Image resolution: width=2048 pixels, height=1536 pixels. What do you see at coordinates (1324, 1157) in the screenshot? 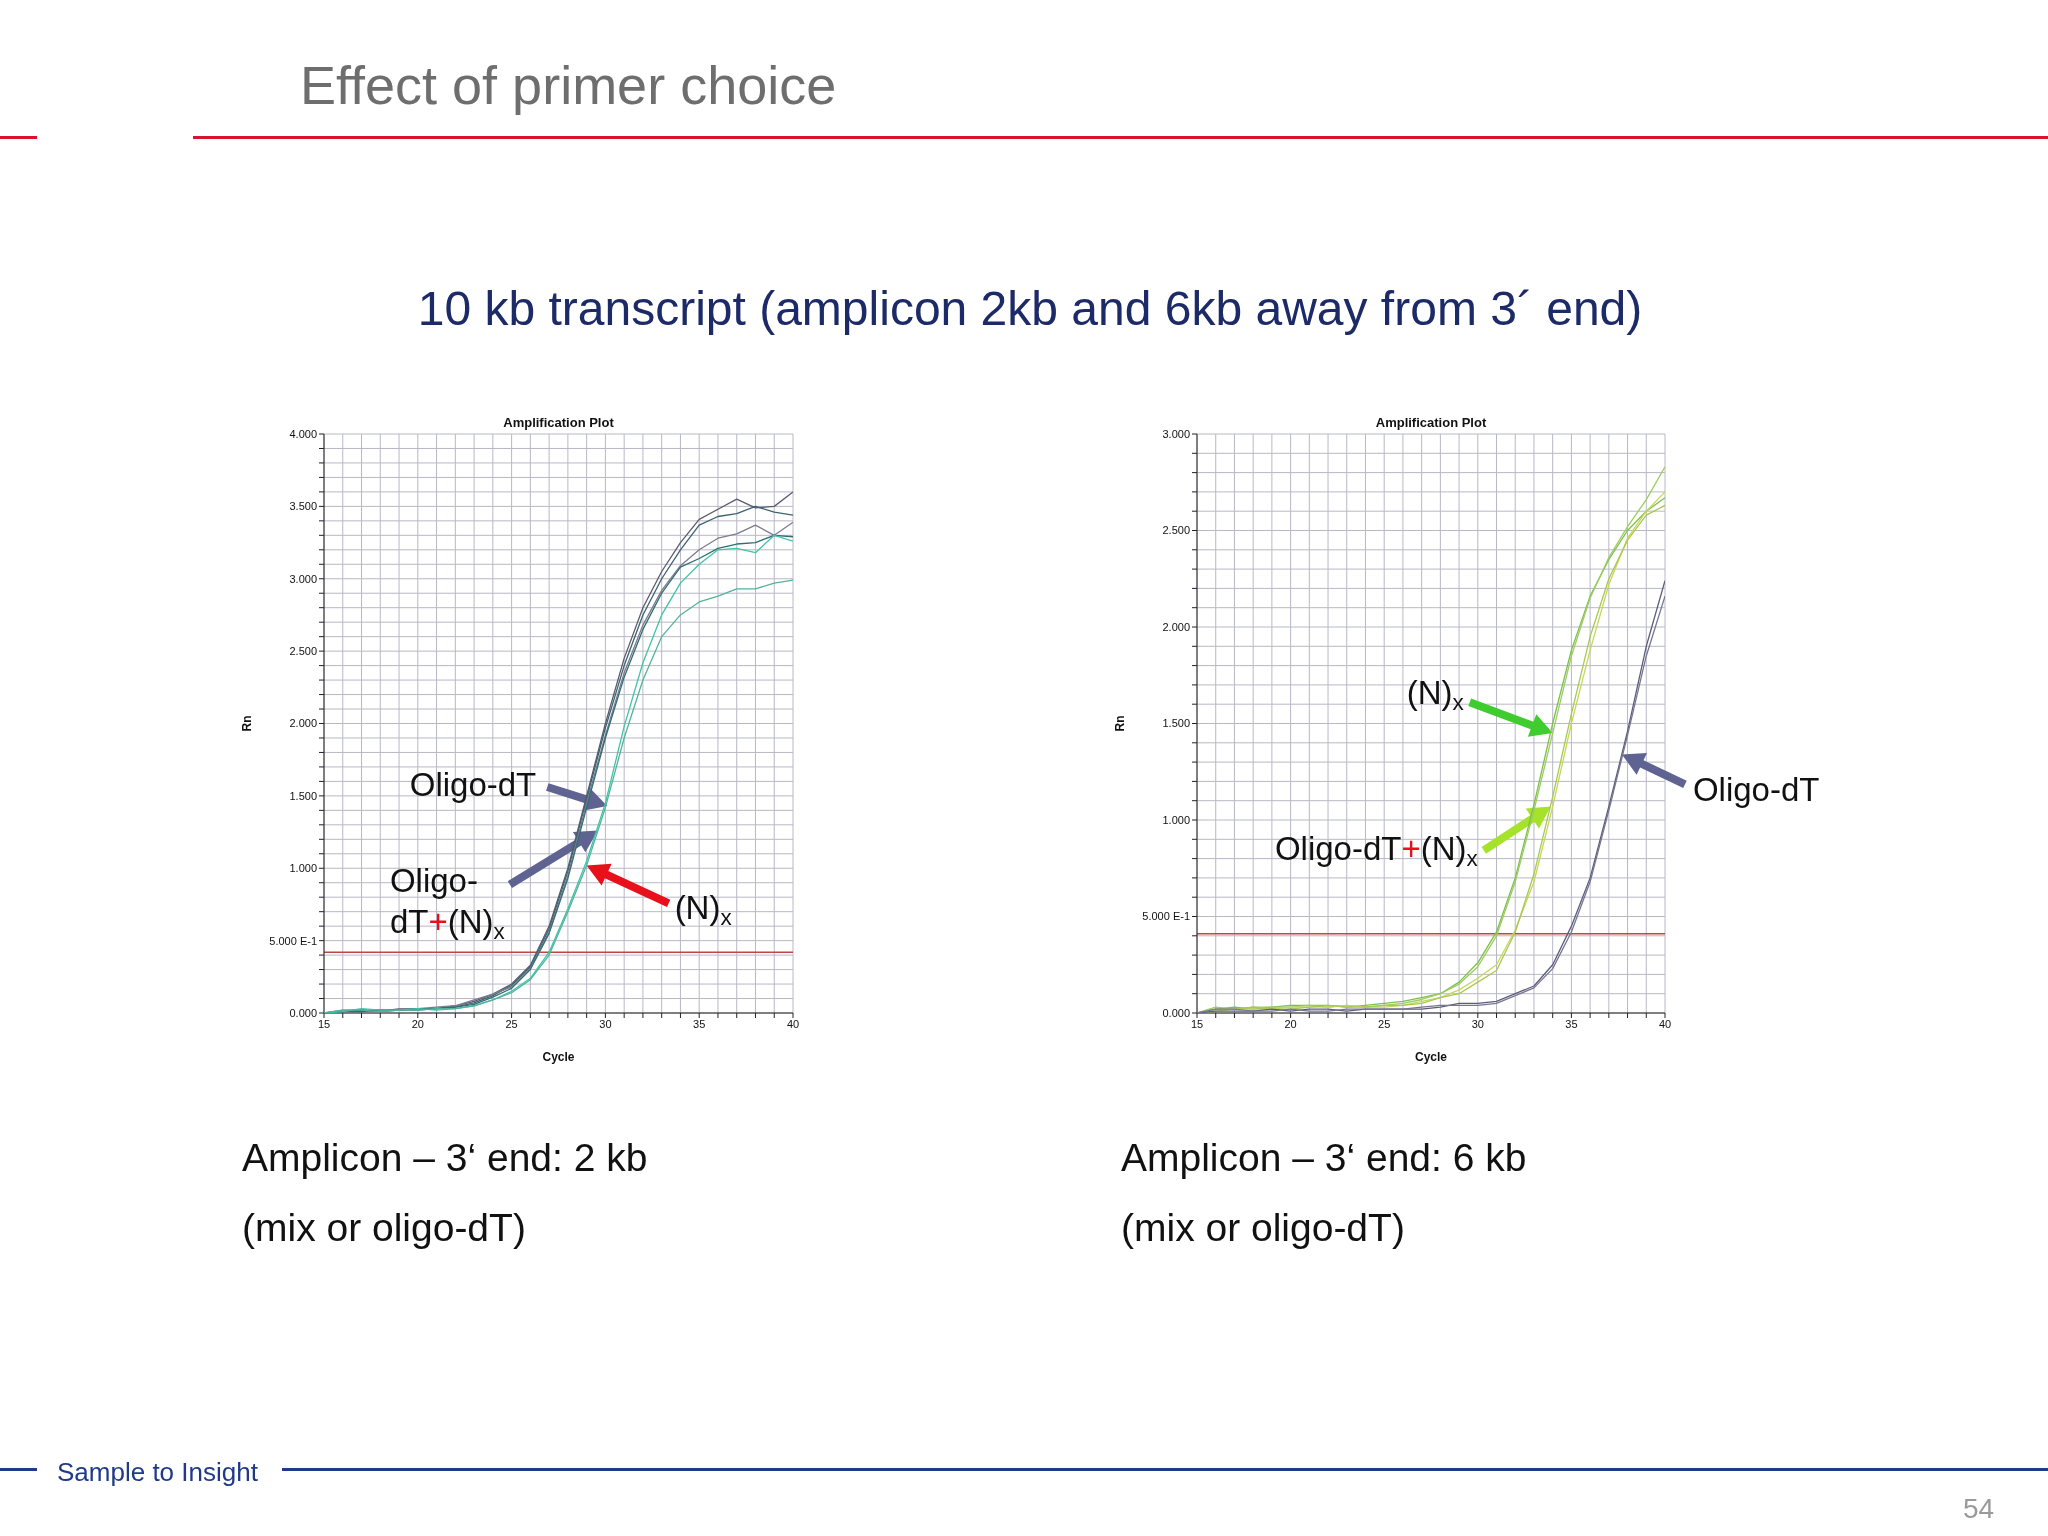
I see `text: Amplicon – 3‘ end: 6 kb` at bounding box center [1324, 1157].